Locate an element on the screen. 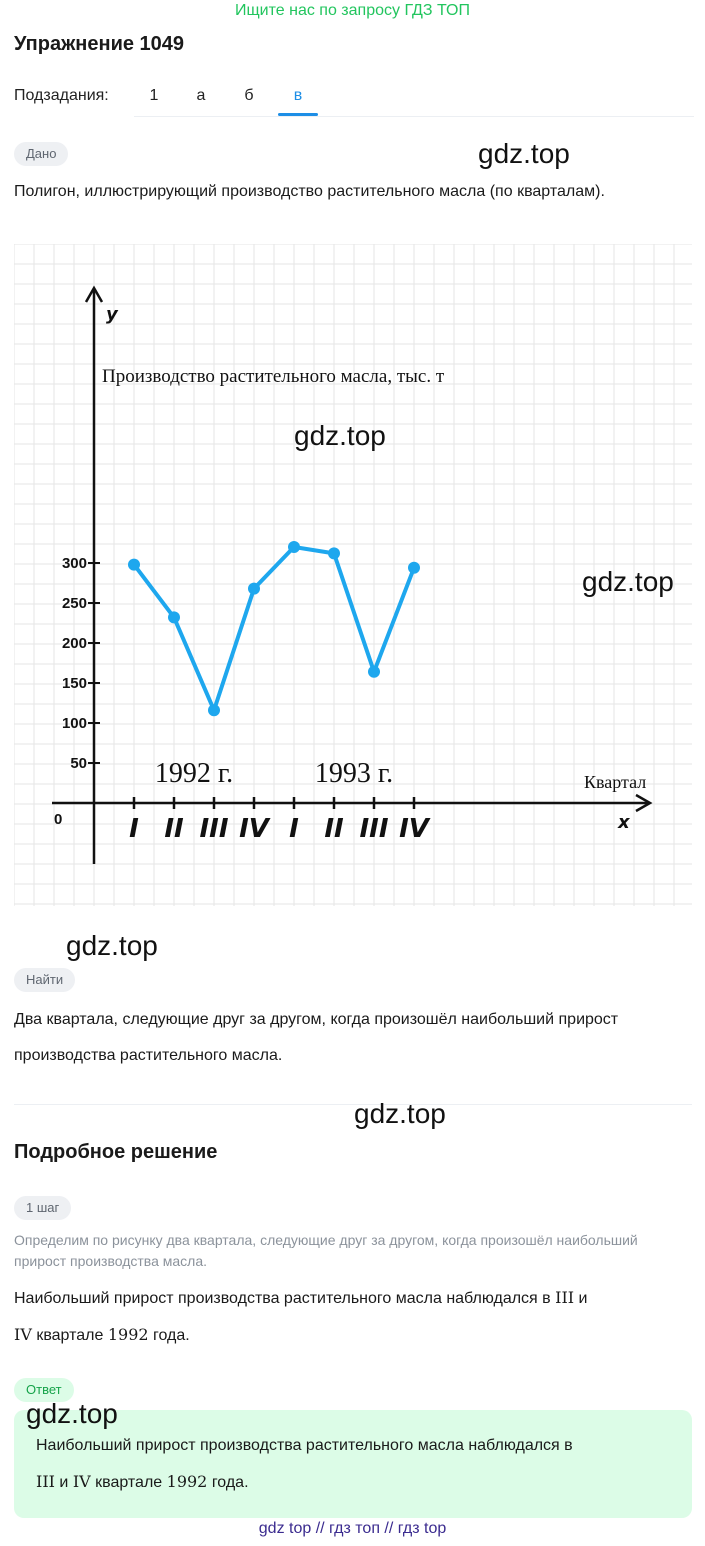 The image size is (705, 1546). y-tick-label: 250 is located at coordinates (74, 603).